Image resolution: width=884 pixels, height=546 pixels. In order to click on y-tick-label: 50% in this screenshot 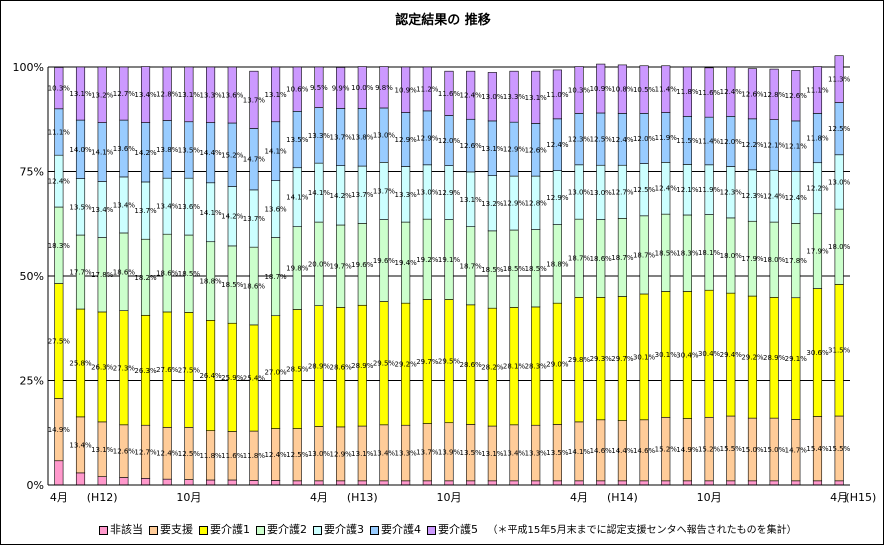, I will do `click(32, 276)`.